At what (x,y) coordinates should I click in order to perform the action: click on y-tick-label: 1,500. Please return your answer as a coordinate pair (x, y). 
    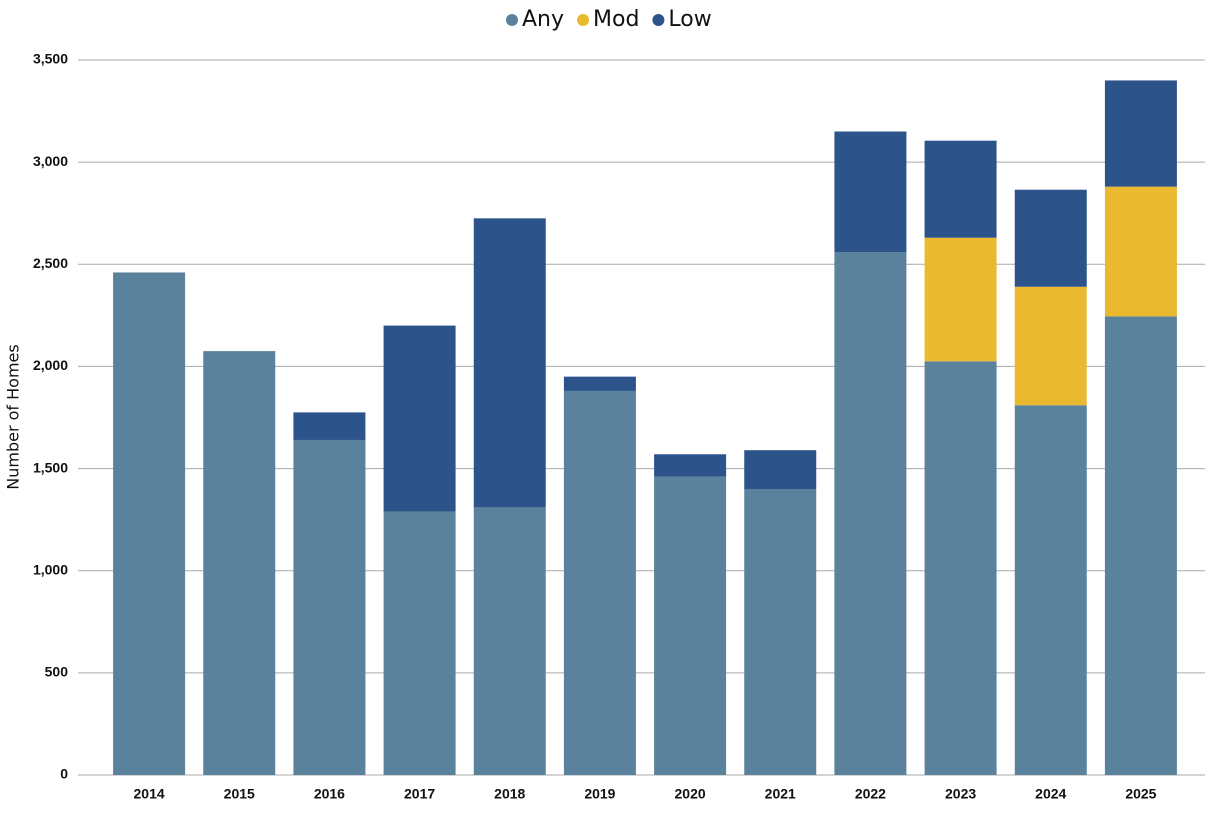
    Looking at the image, I should click on (50, 467).